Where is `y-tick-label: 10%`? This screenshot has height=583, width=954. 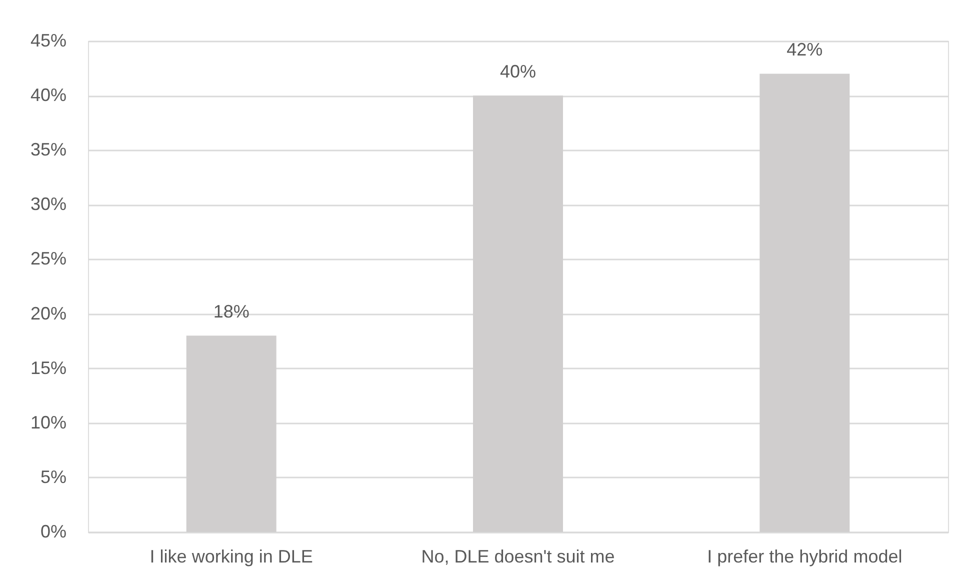 y-tick-label: 10% is located at coordinates (48, 422).